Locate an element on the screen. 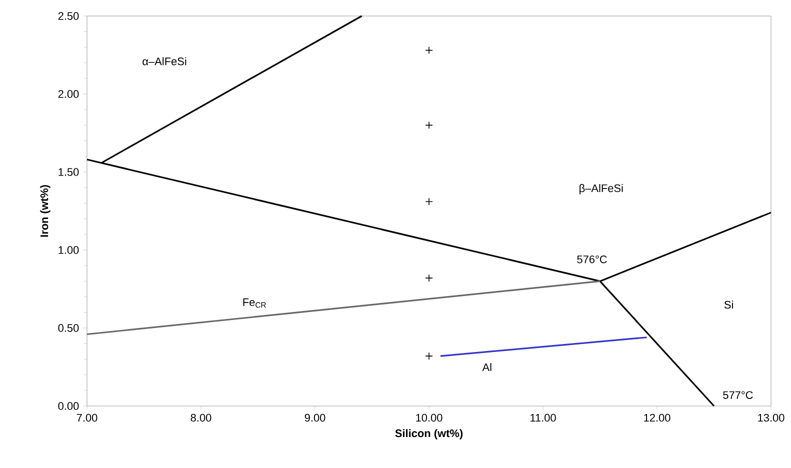 This screenshot has width=791, height=468. y-tick-label: 0.50 is located at coordinates (68, 328).